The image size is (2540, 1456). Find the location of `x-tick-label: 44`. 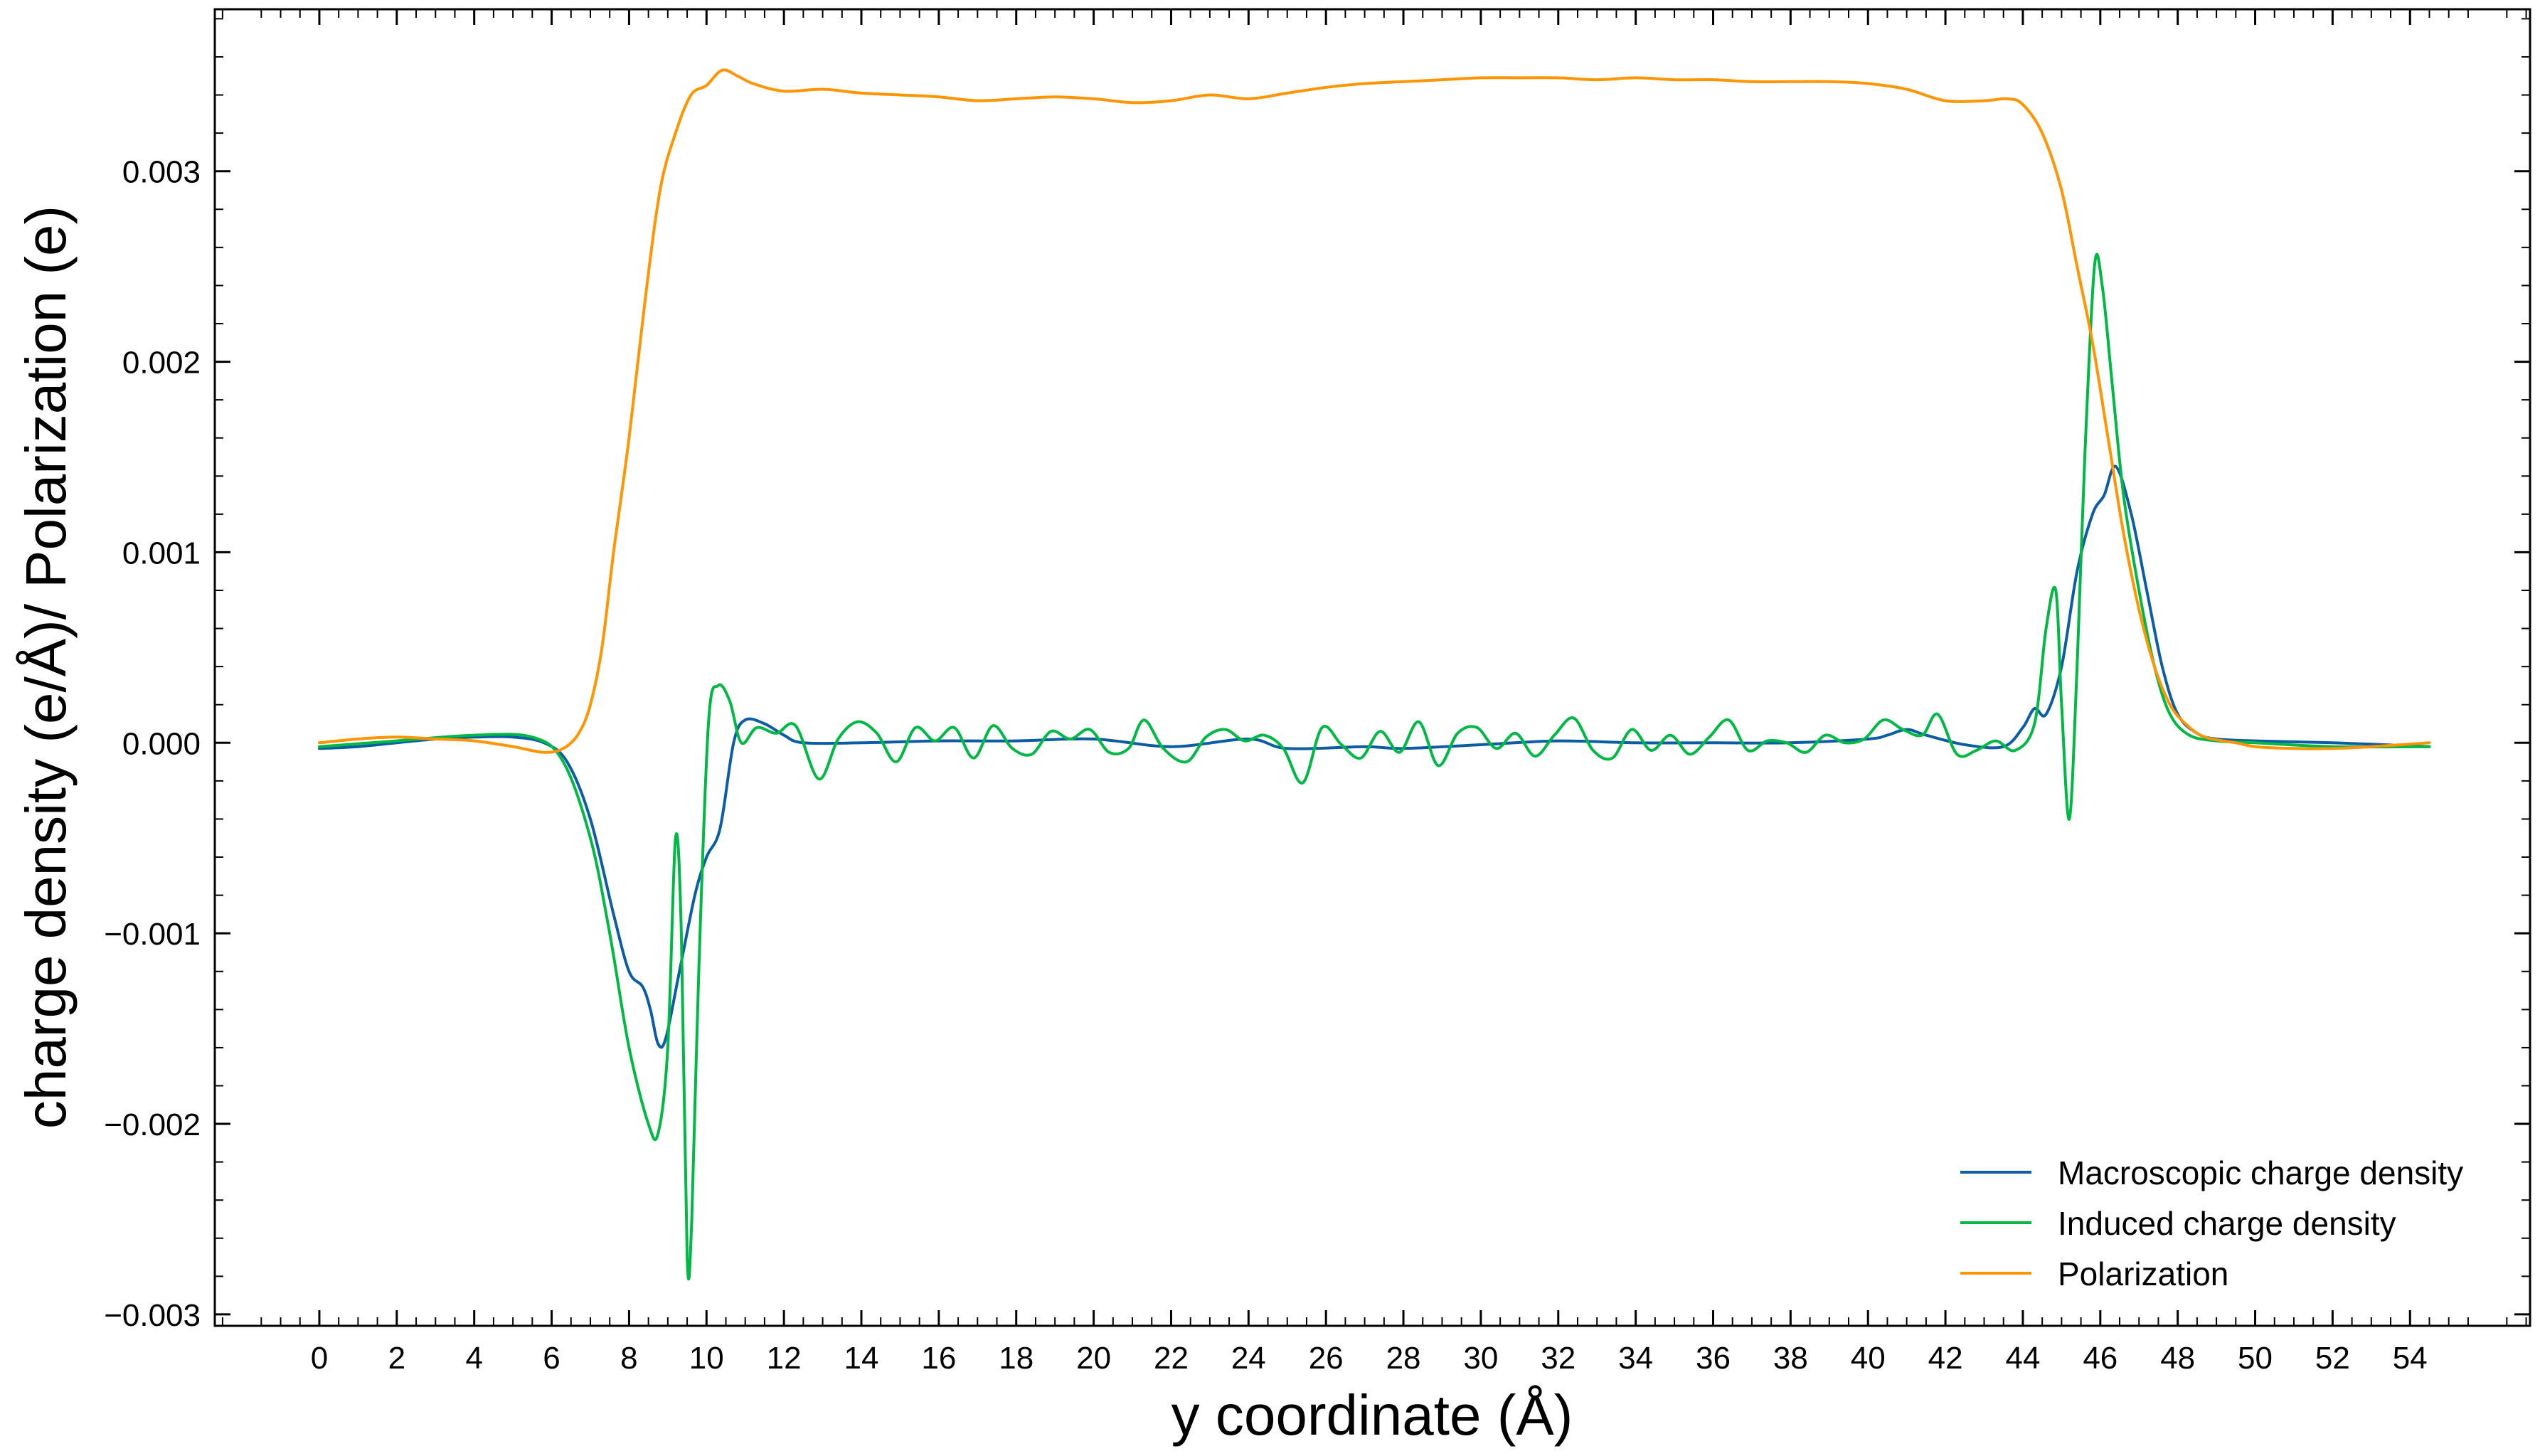

x-tick-label: 44 is located at coordinates (2022, 1358).